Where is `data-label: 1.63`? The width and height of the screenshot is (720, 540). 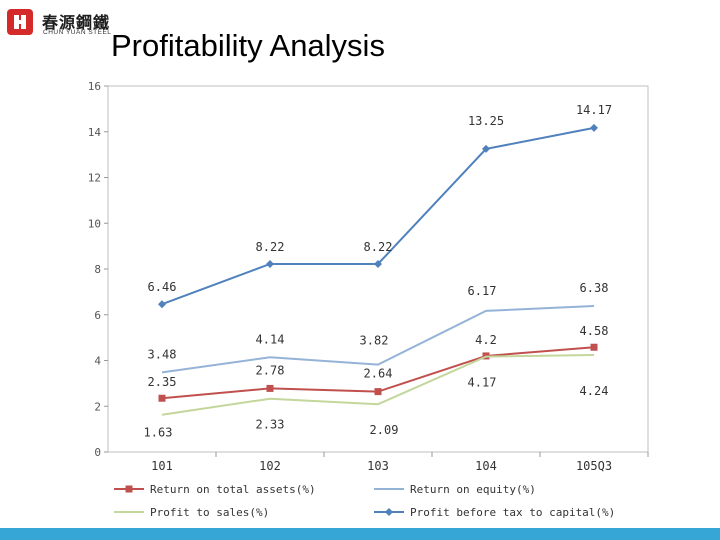
data-label: 1.63 is located at coordinates (158, 433).